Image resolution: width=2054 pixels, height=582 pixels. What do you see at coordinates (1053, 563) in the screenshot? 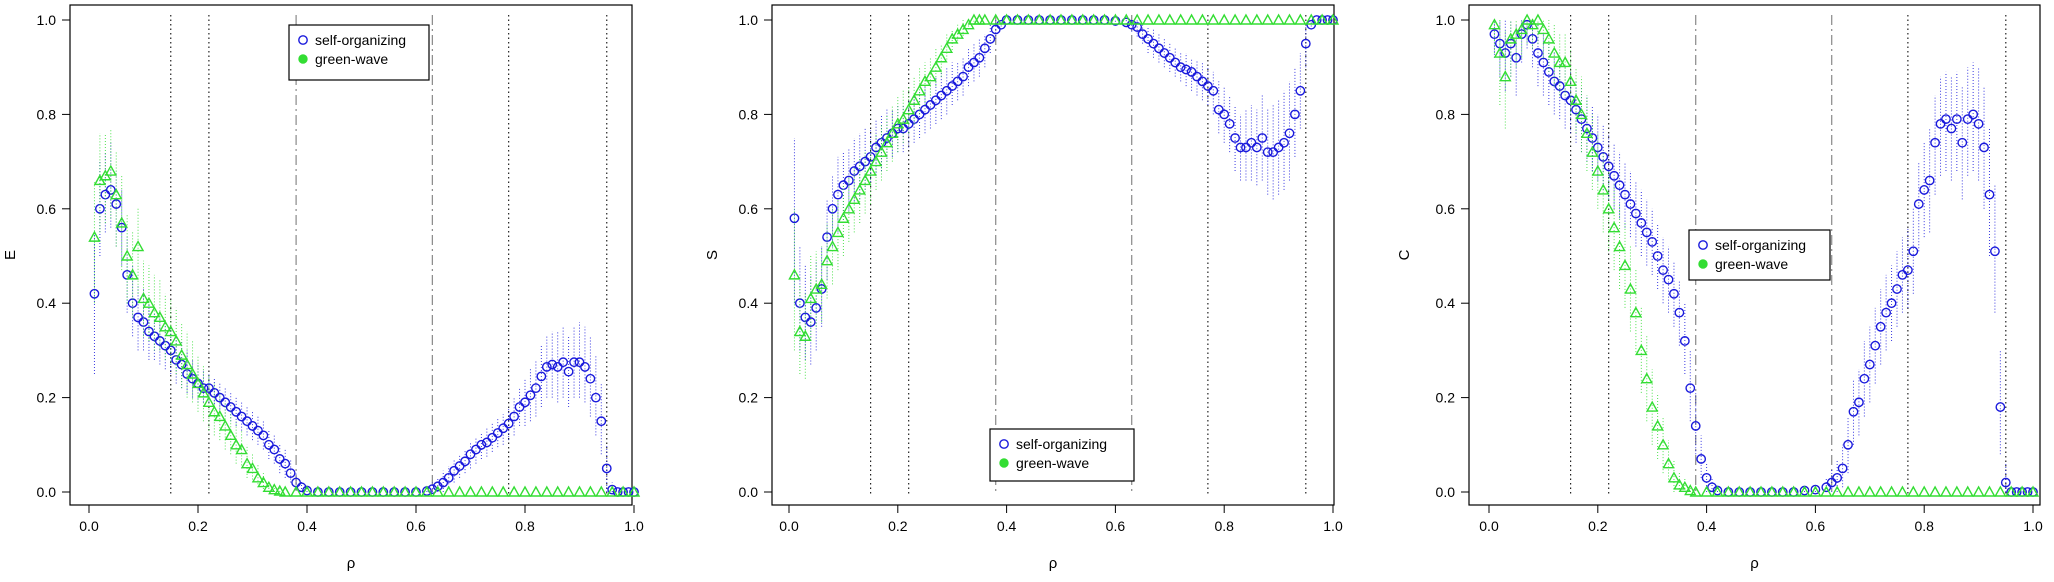
I see `x-axis-label: ρ` at bounding box center [1053, 563].